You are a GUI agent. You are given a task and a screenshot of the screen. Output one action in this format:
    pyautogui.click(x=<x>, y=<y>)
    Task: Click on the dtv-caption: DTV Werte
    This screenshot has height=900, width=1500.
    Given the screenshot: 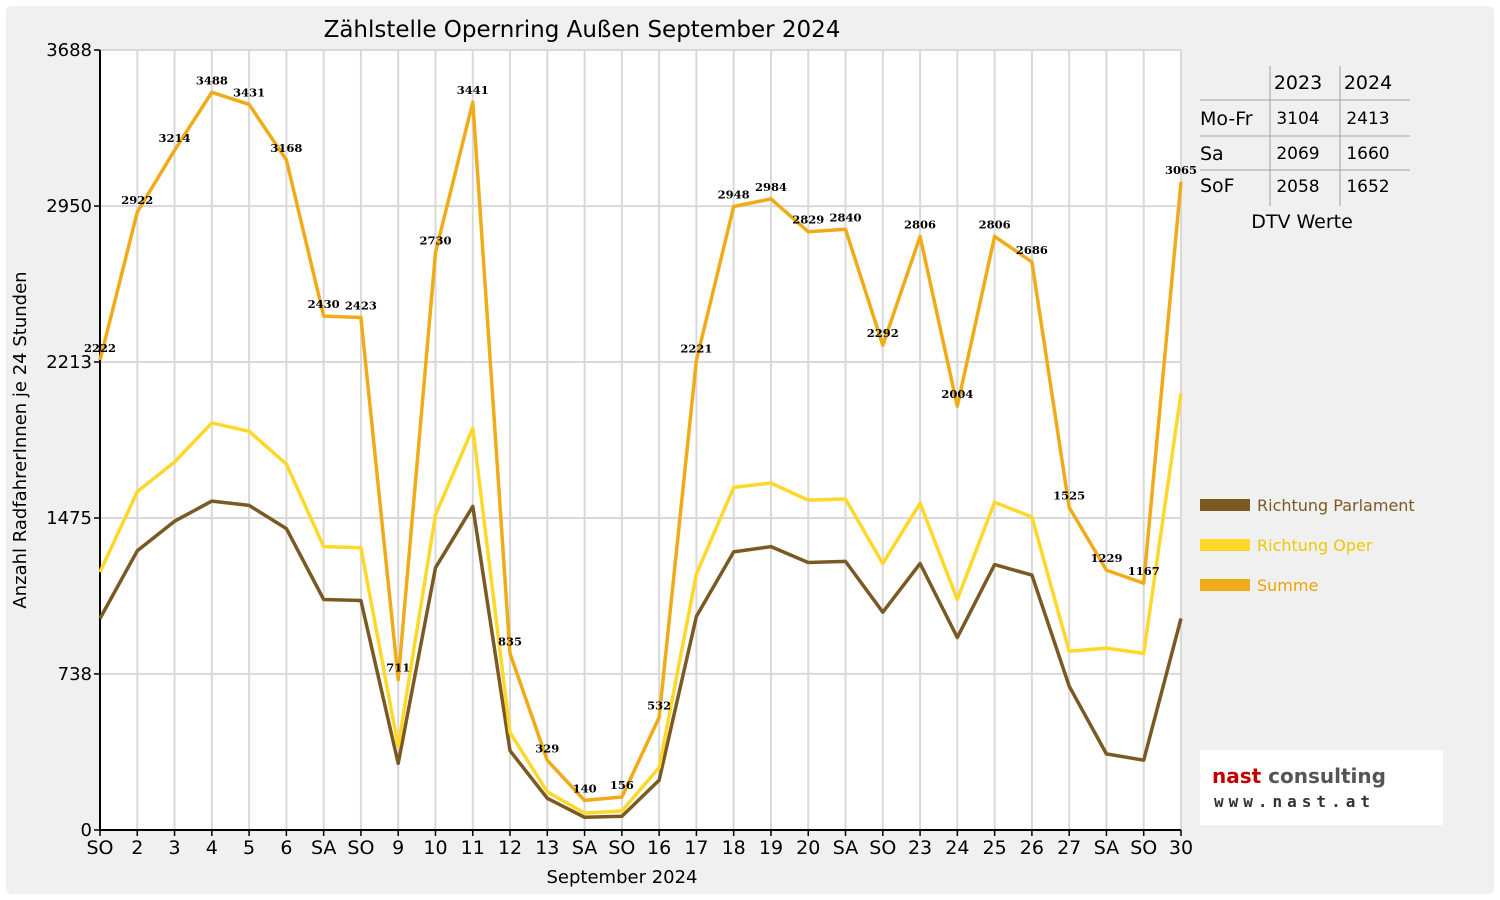 What is the action you would take?
    pyautogui.click(x=1302, y=222)
    